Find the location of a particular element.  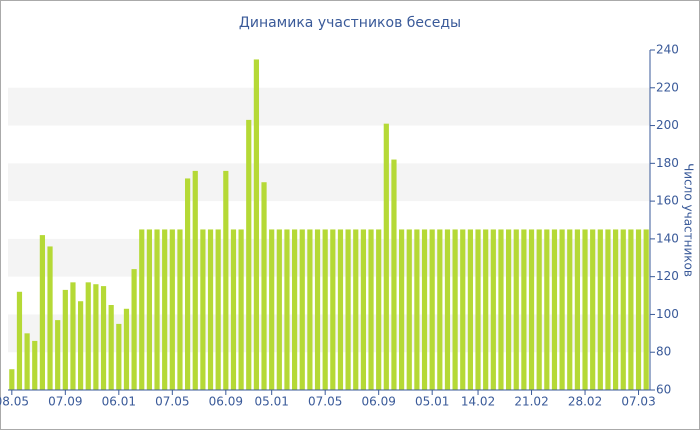

y-tick-label: 100 is located at coordinates (667, 314).